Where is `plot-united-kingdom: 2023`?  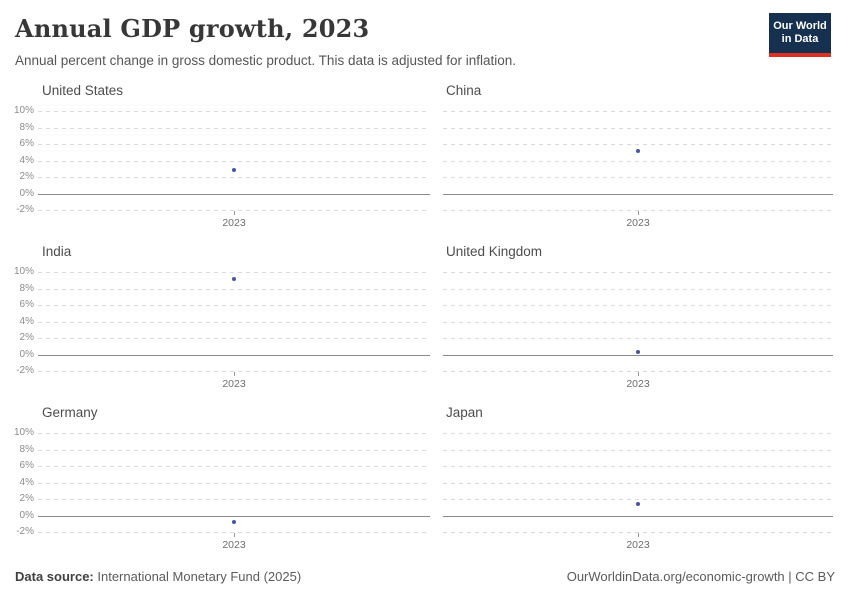
plot-united-kingdom: 2023 is located at coordinates (638, 331).